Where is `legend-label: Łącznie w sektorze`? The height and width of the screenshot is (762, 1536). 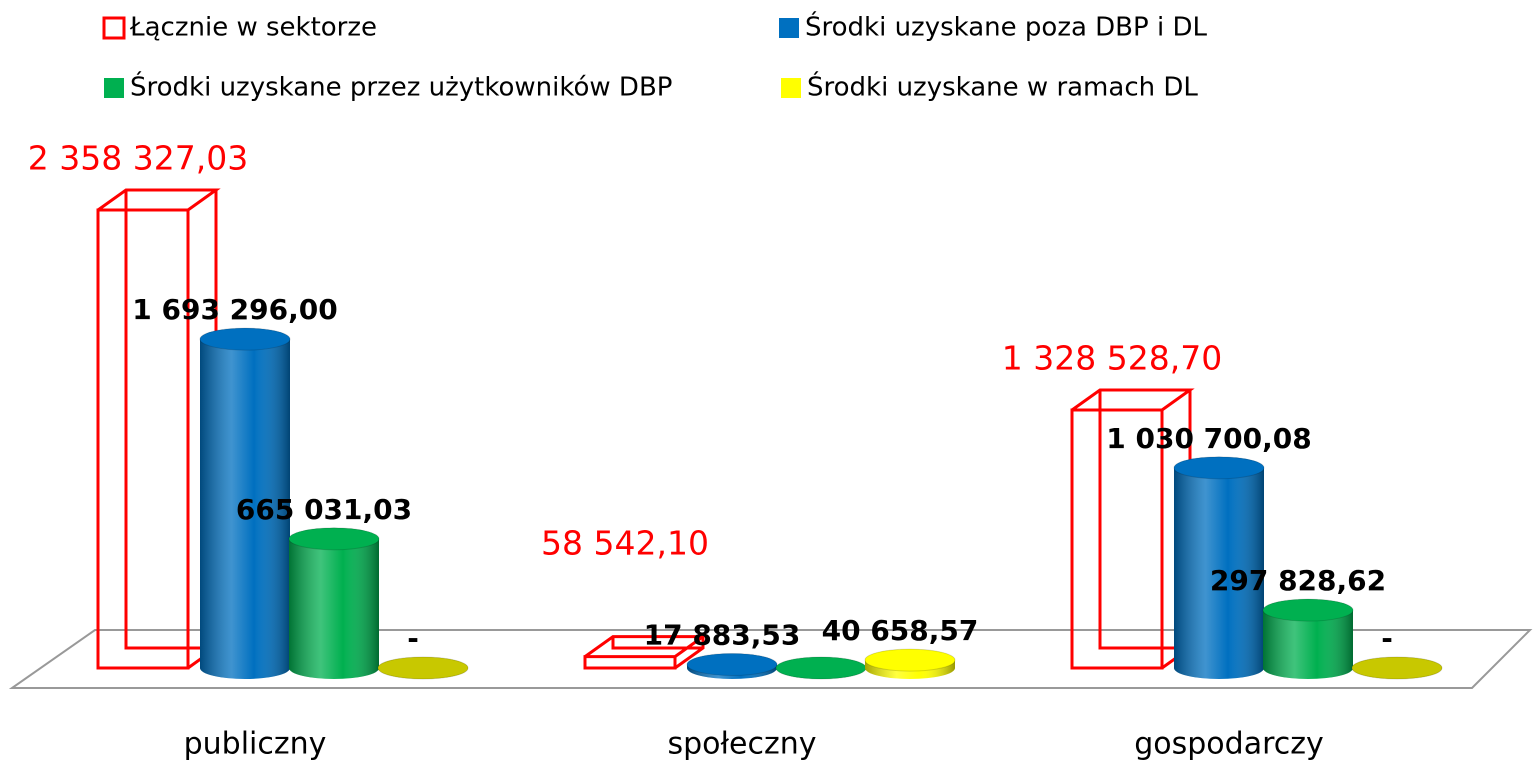 legend-label: Łącznie w sektorze is located at coordinates (253, 28).